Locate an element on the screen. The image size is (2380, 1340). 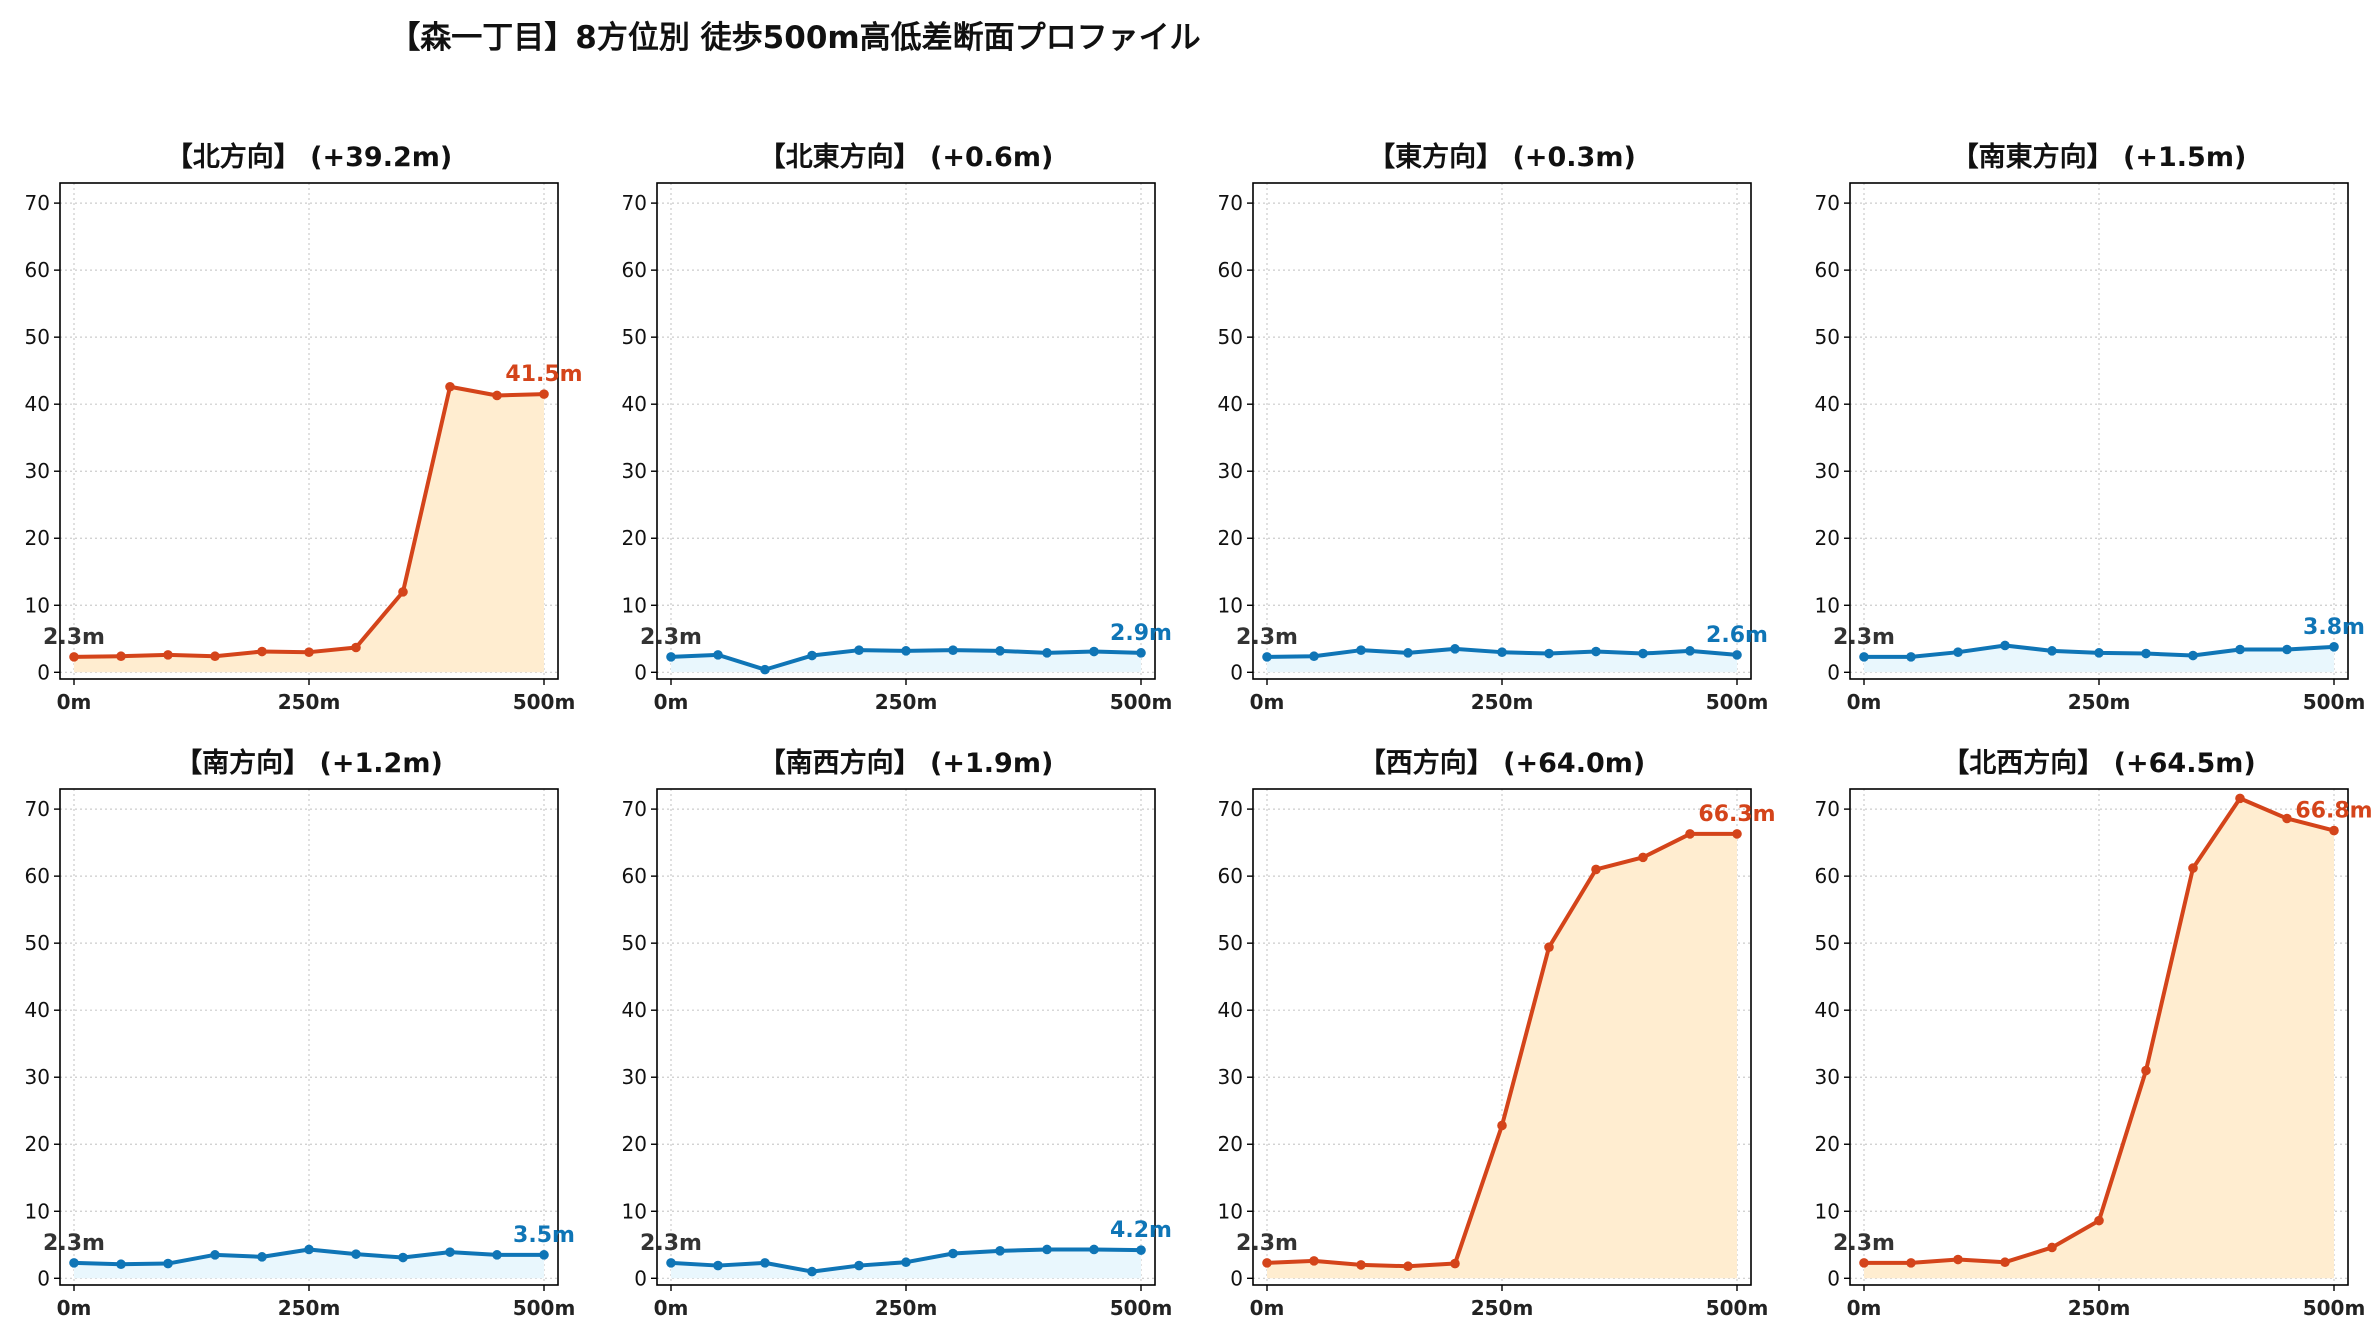
panel-title: 【南西方向】 (+1.9m) is located at coordinates (906, 763).